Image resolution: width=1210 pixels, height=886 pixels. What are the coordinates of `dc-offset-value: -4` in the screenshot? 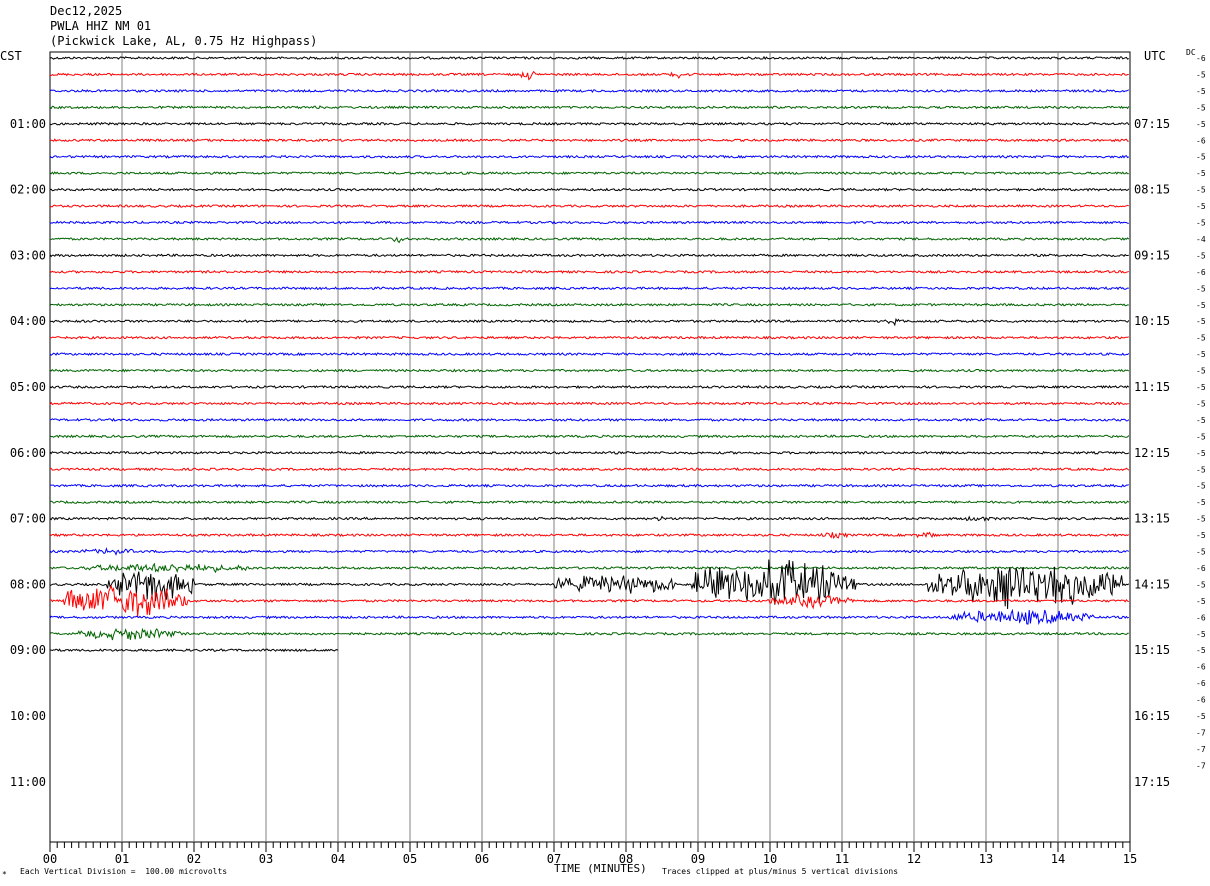 It's located at (1201, 239).